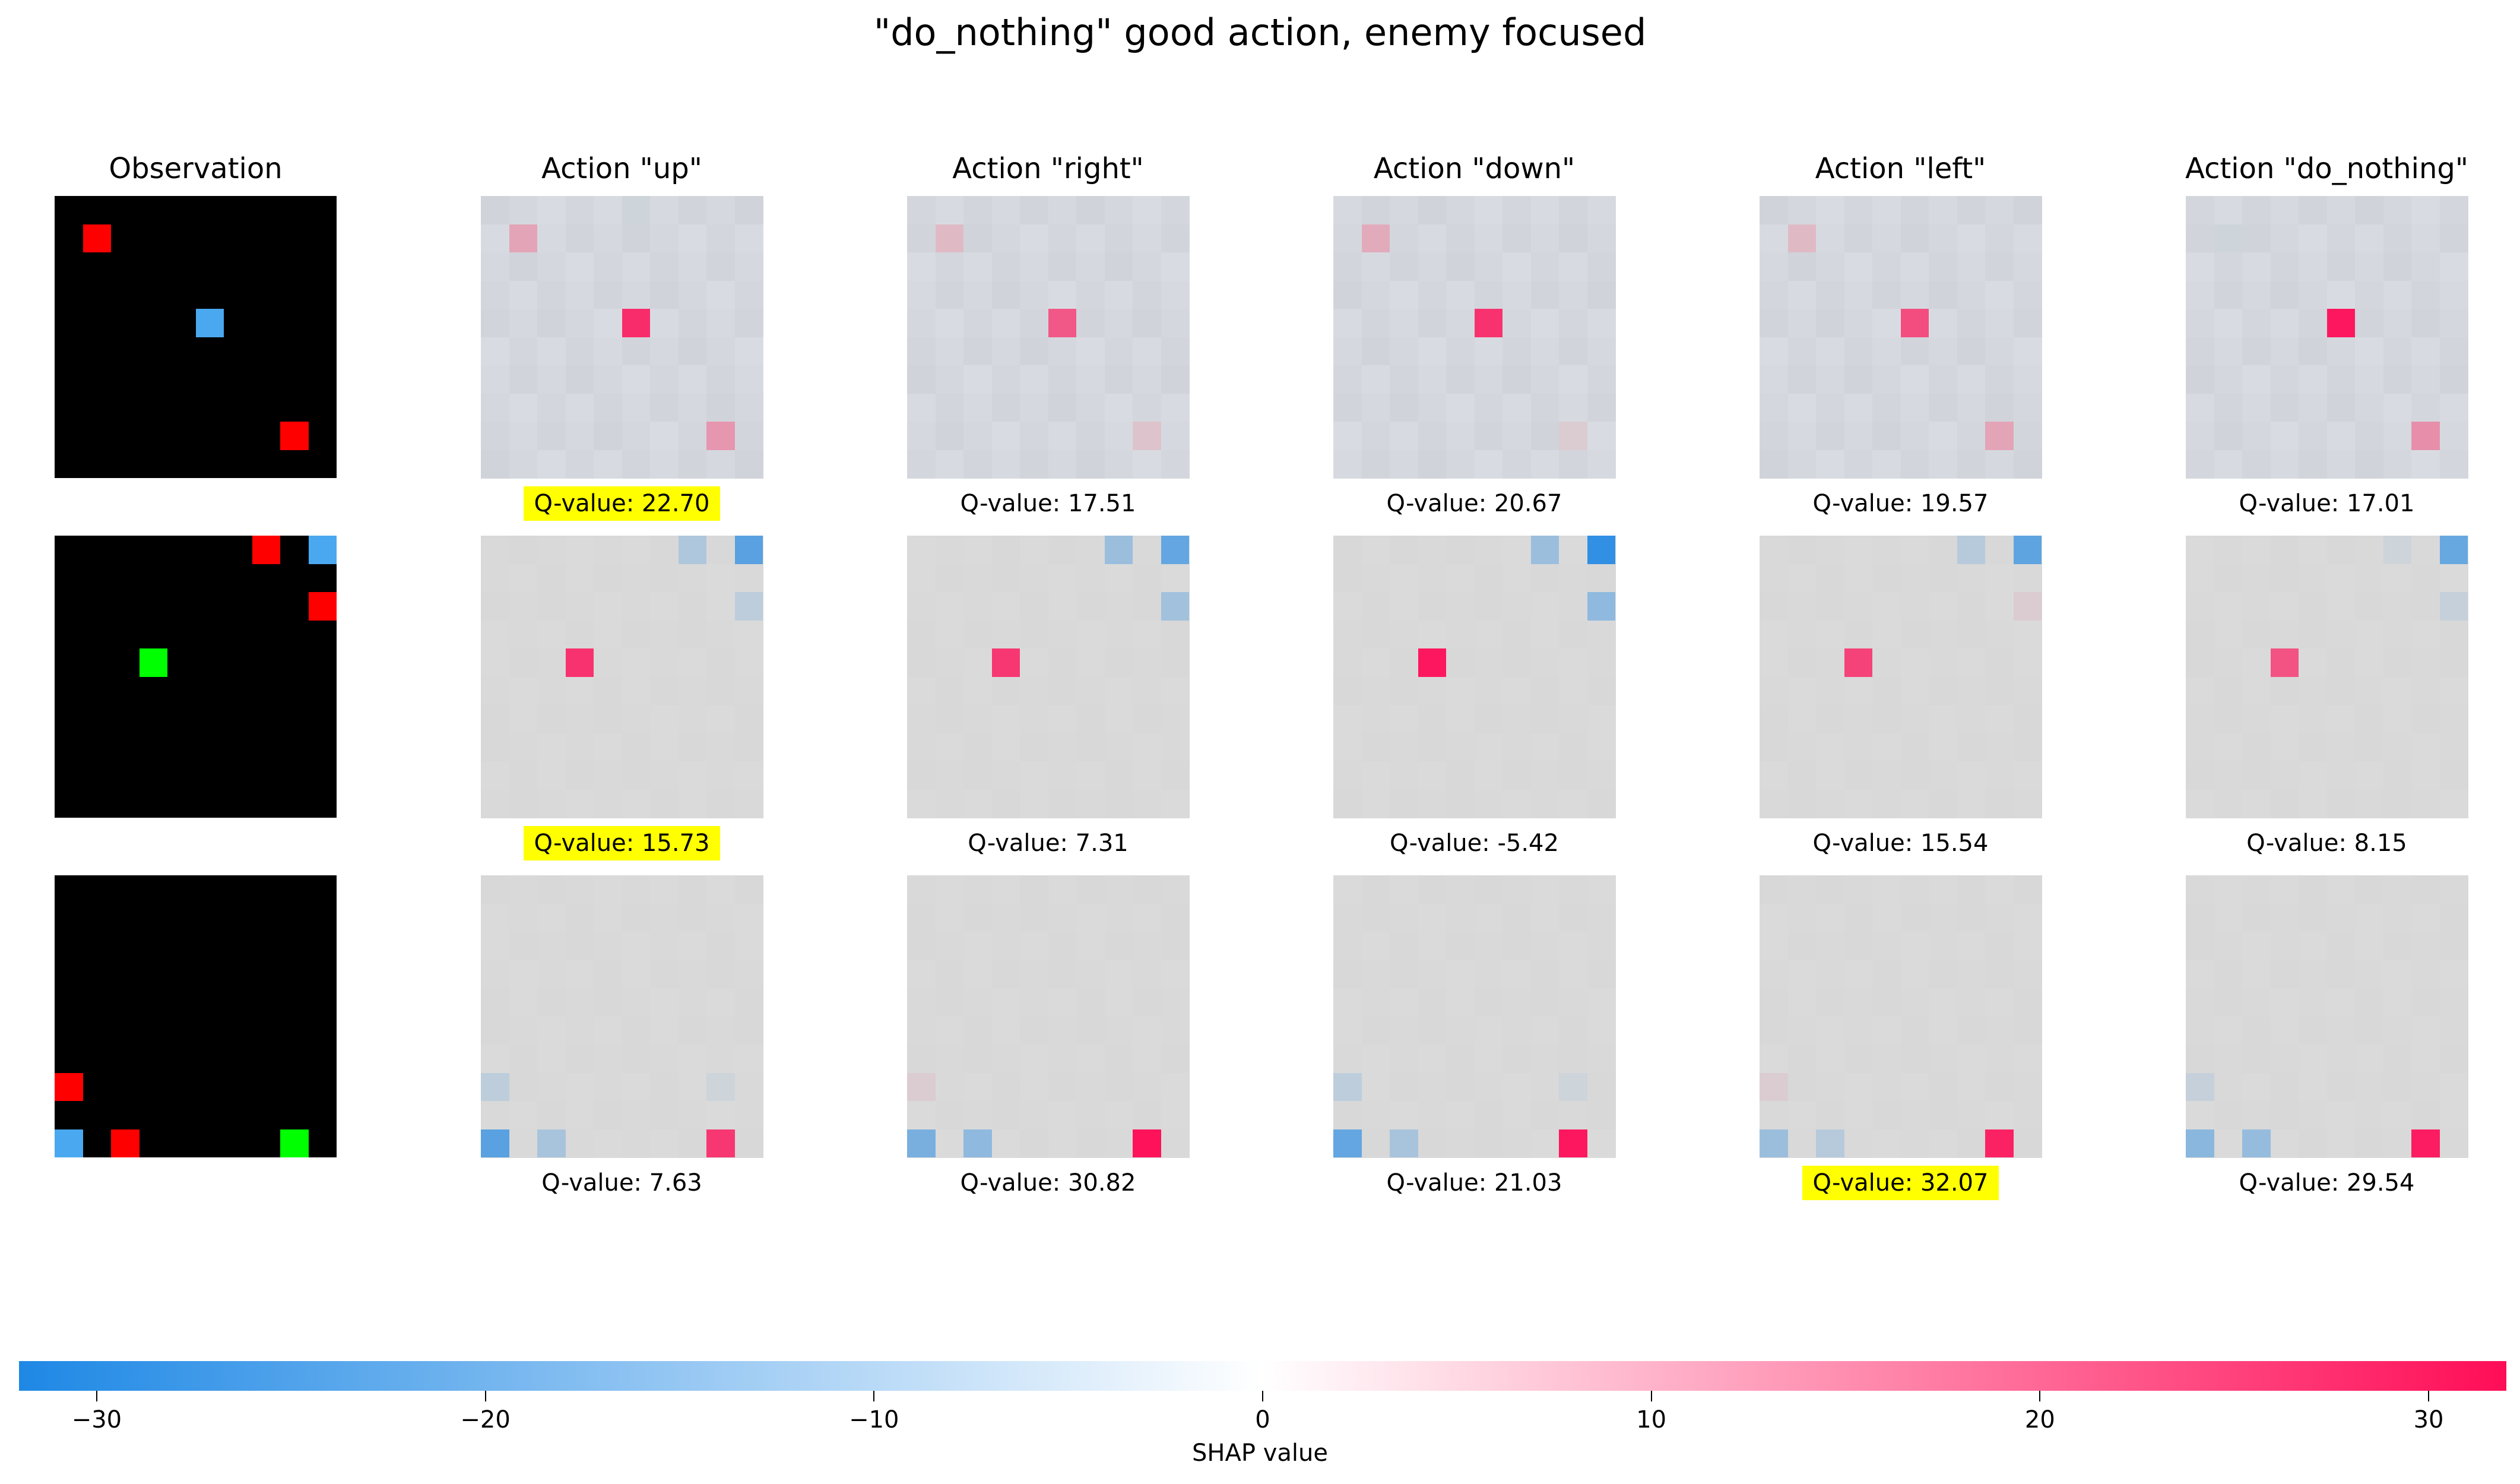  Describe the element at coordinates (2327, 843) in the screenshot. I see `q-value-label: Q-value: 8.15` at that location.